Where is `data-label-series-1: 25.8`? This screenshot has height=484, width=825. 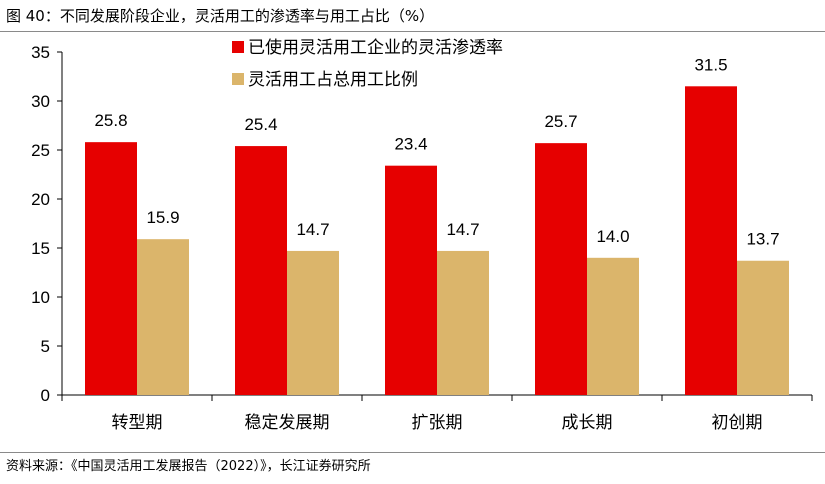 data-label-series-1: 25.8 is located at coordinates (110, 120).